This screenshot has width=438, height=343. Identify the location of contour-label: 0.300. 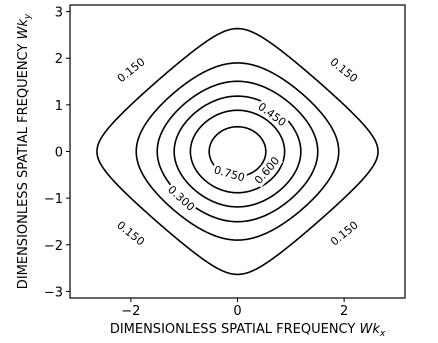
(181, 198).